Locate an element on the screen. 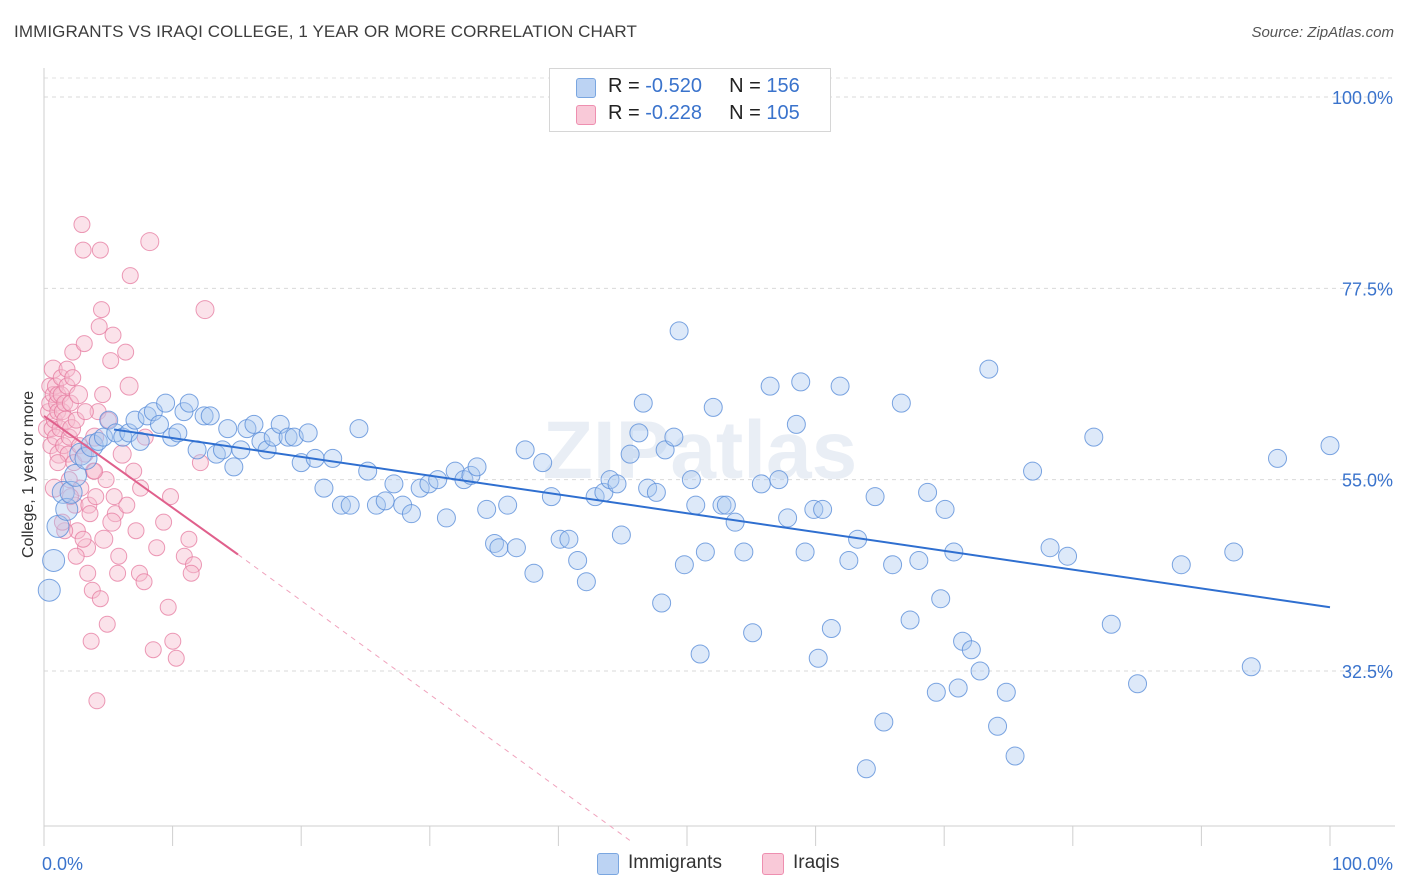 This screenshot has width=1406, height=892. y-axis-label: College, 1 year or more is located at coordinates (28, 474).